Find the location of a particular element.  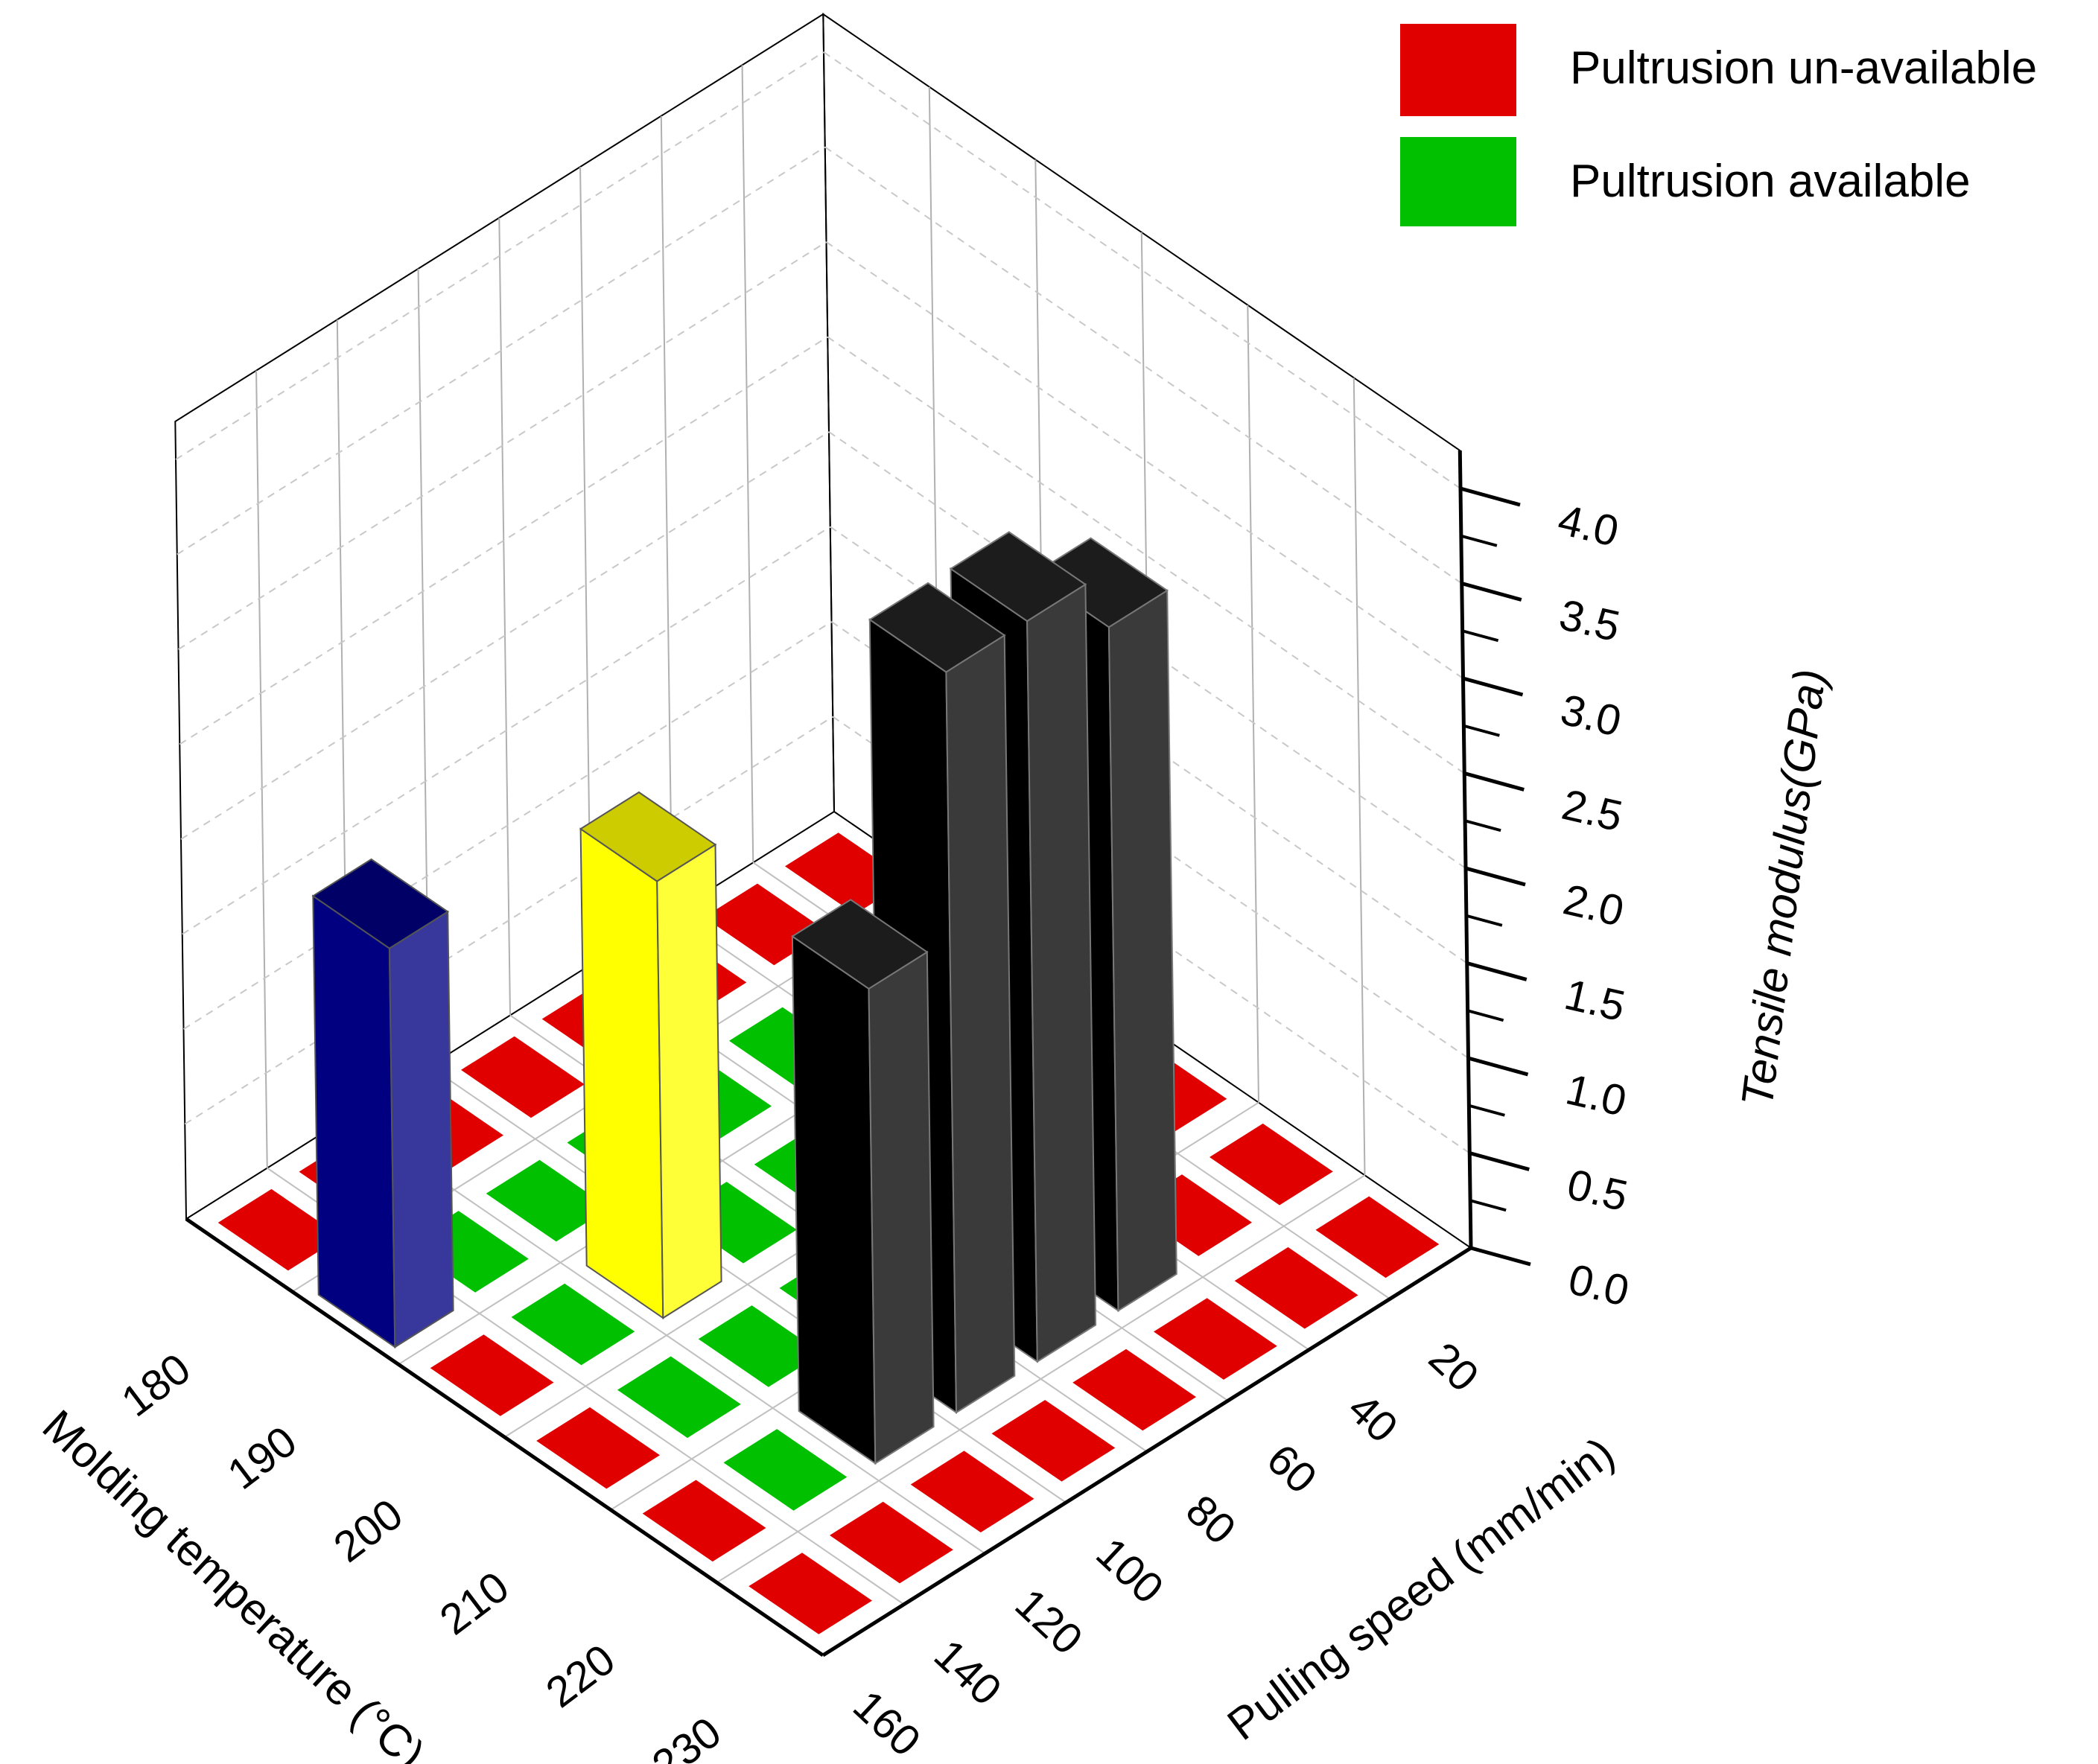

z-tick-label: 4.0 is located at coordinates (1588, 525).